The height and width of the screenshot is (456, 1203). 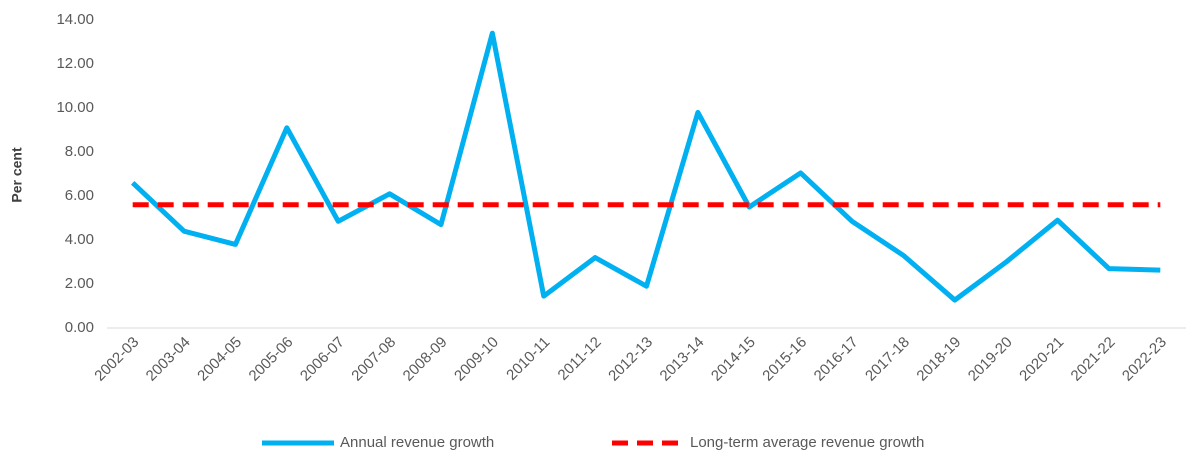 I want to click on x-tick-label: 2008-09, so click(x=425, y=359).